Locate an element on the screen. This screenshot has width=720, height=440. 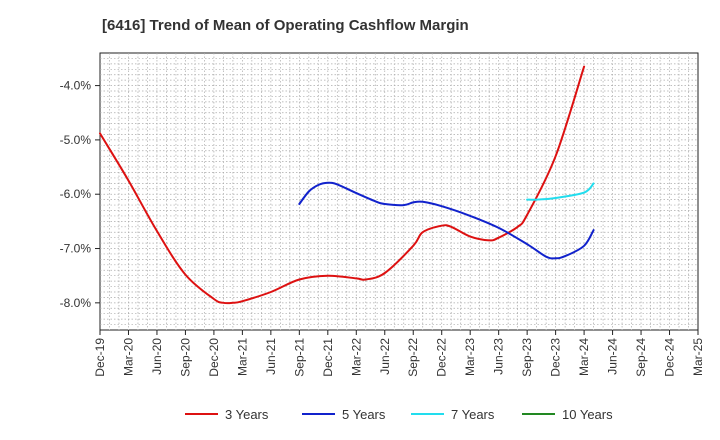
x-tick-label: Dec-19 is located at coordinates (100, 357).